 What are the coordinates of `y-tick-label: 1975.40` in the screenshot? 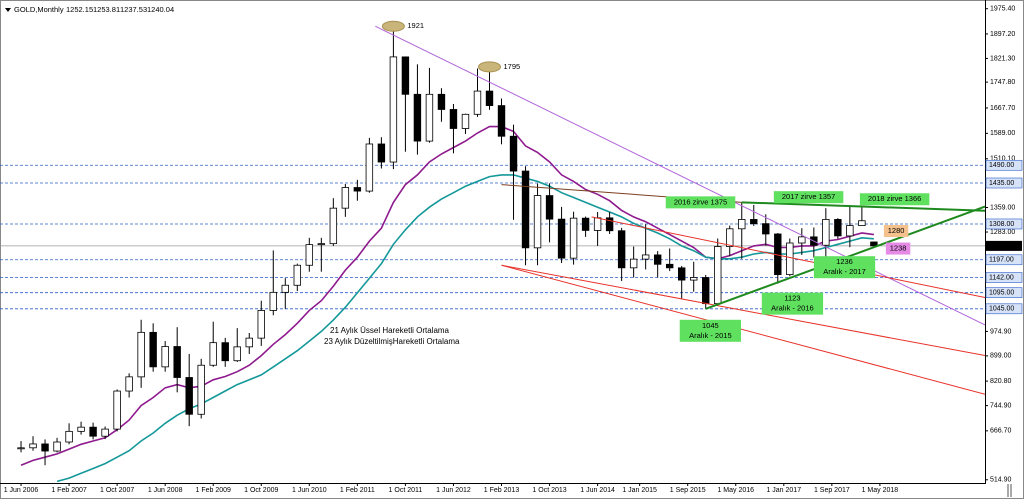 It's located at (1002, 9).